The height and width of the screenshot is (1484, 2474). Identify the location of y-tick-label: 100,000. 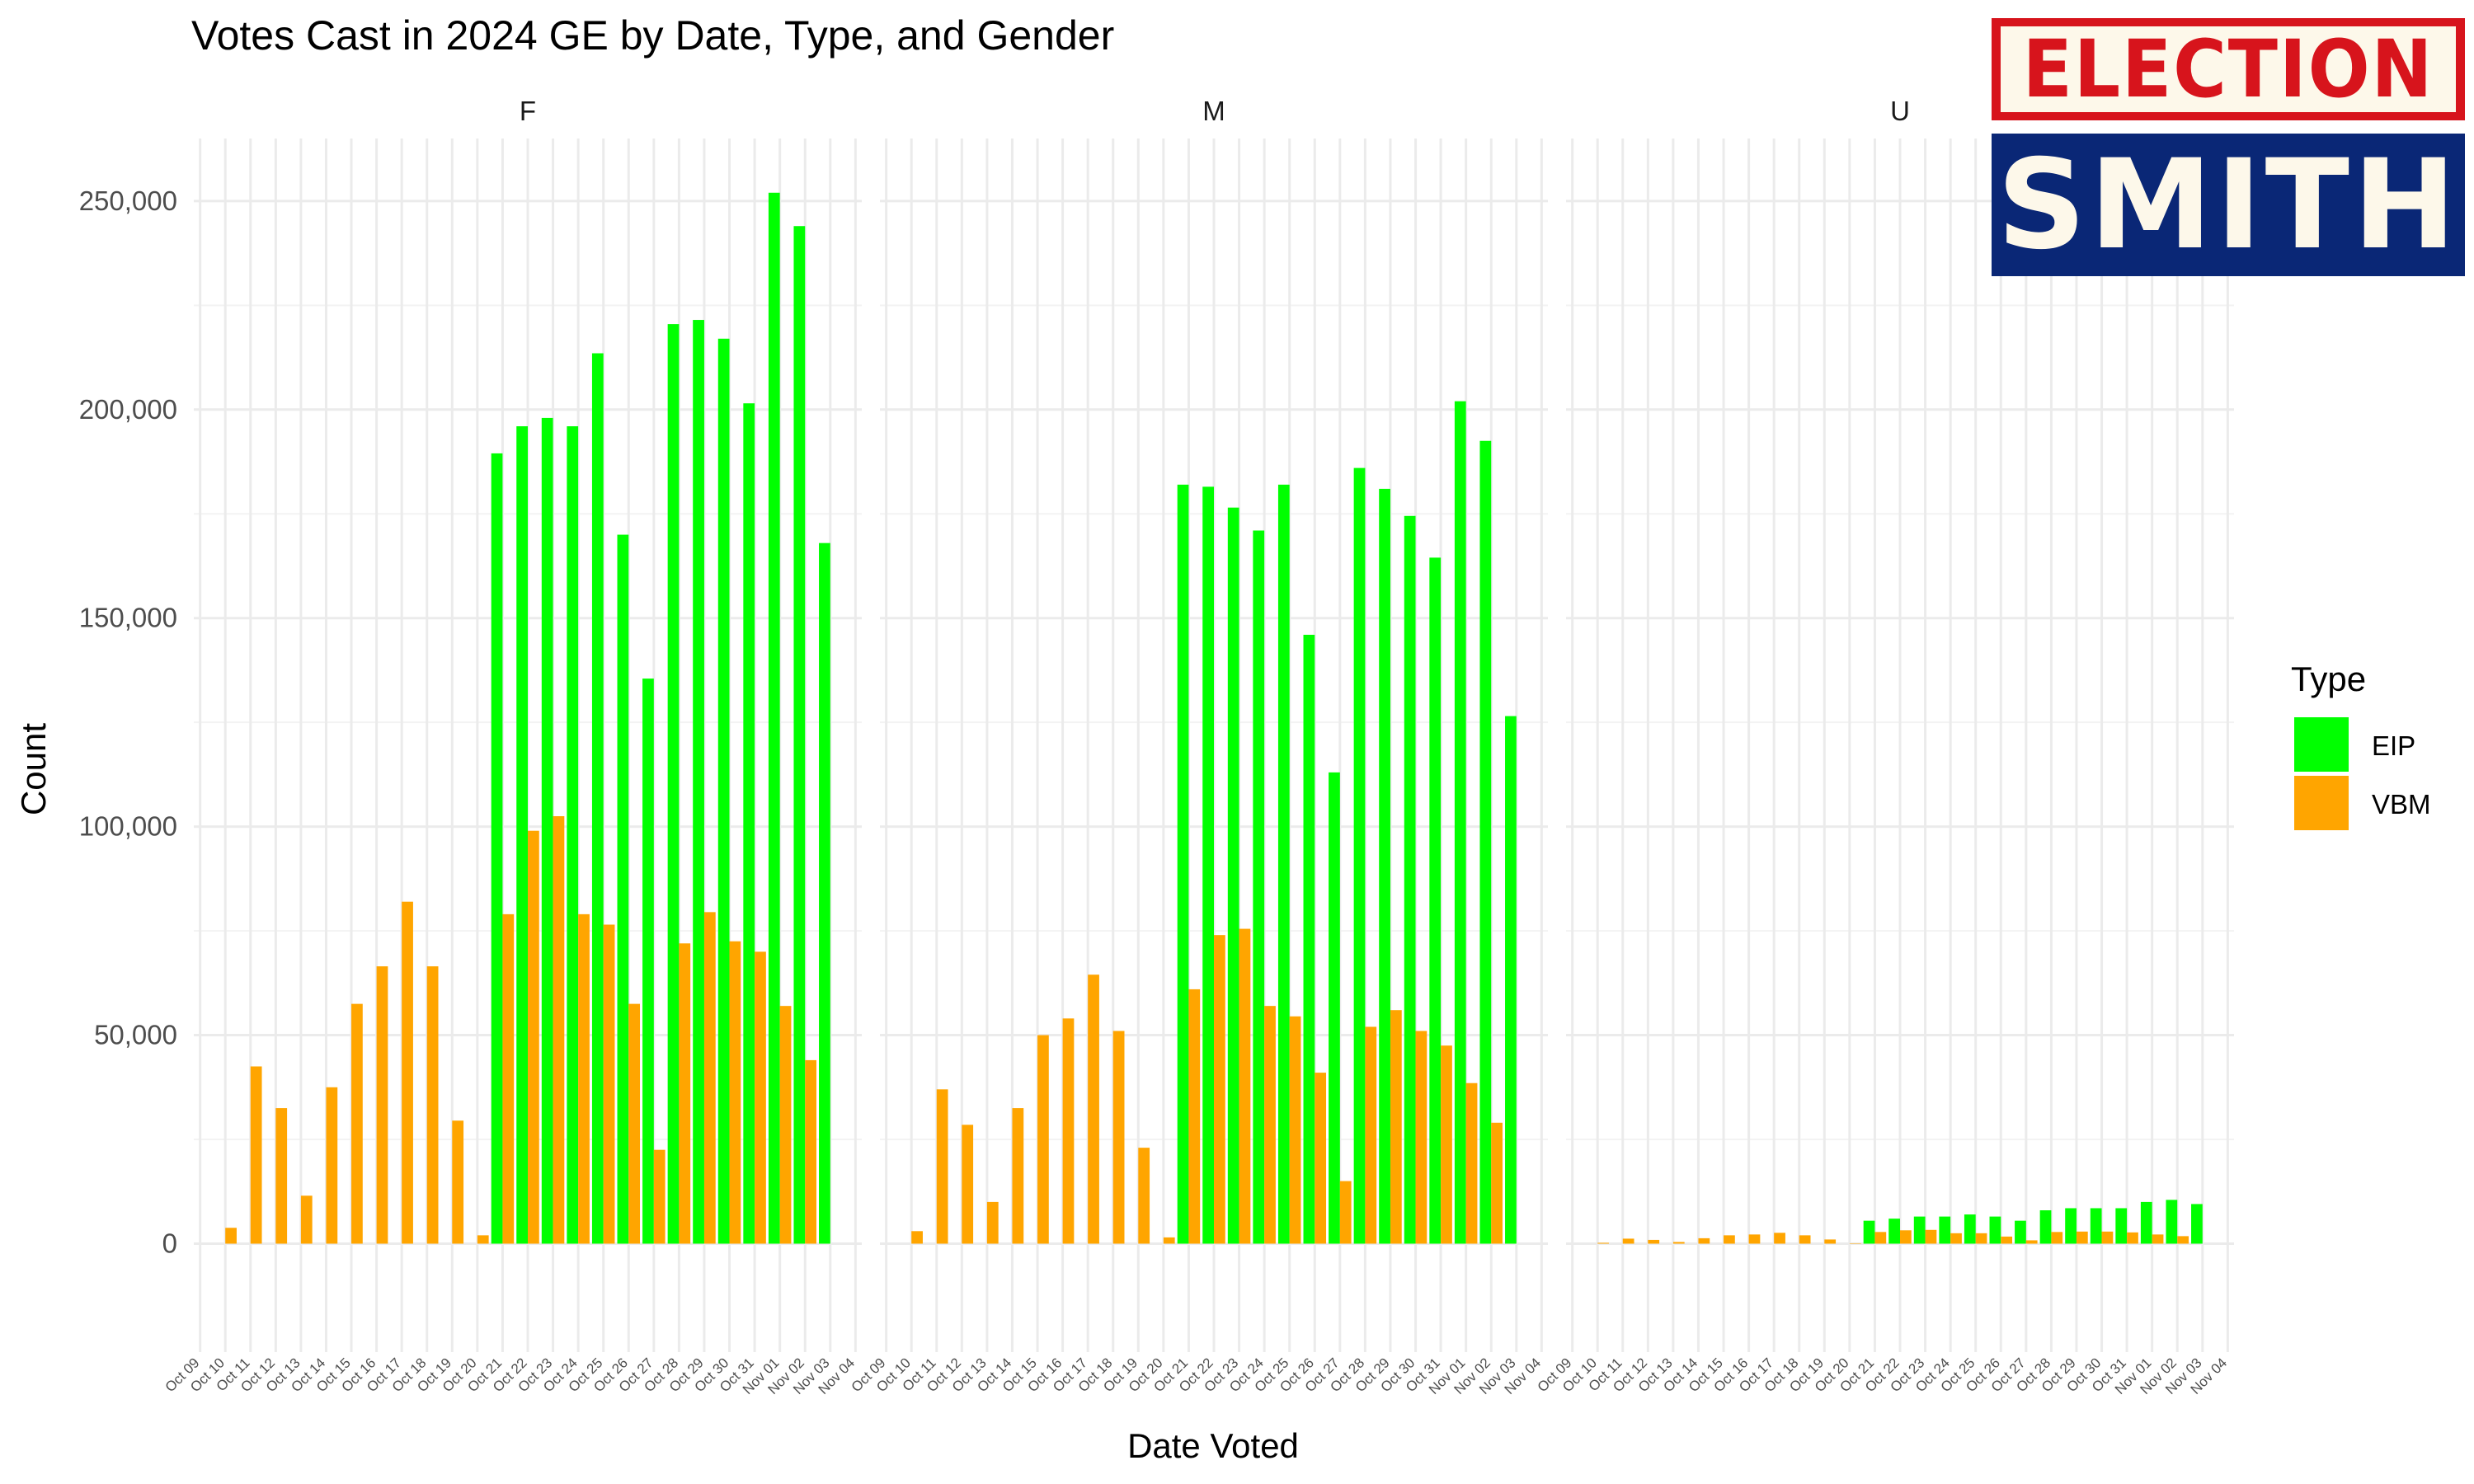
(128, 826).